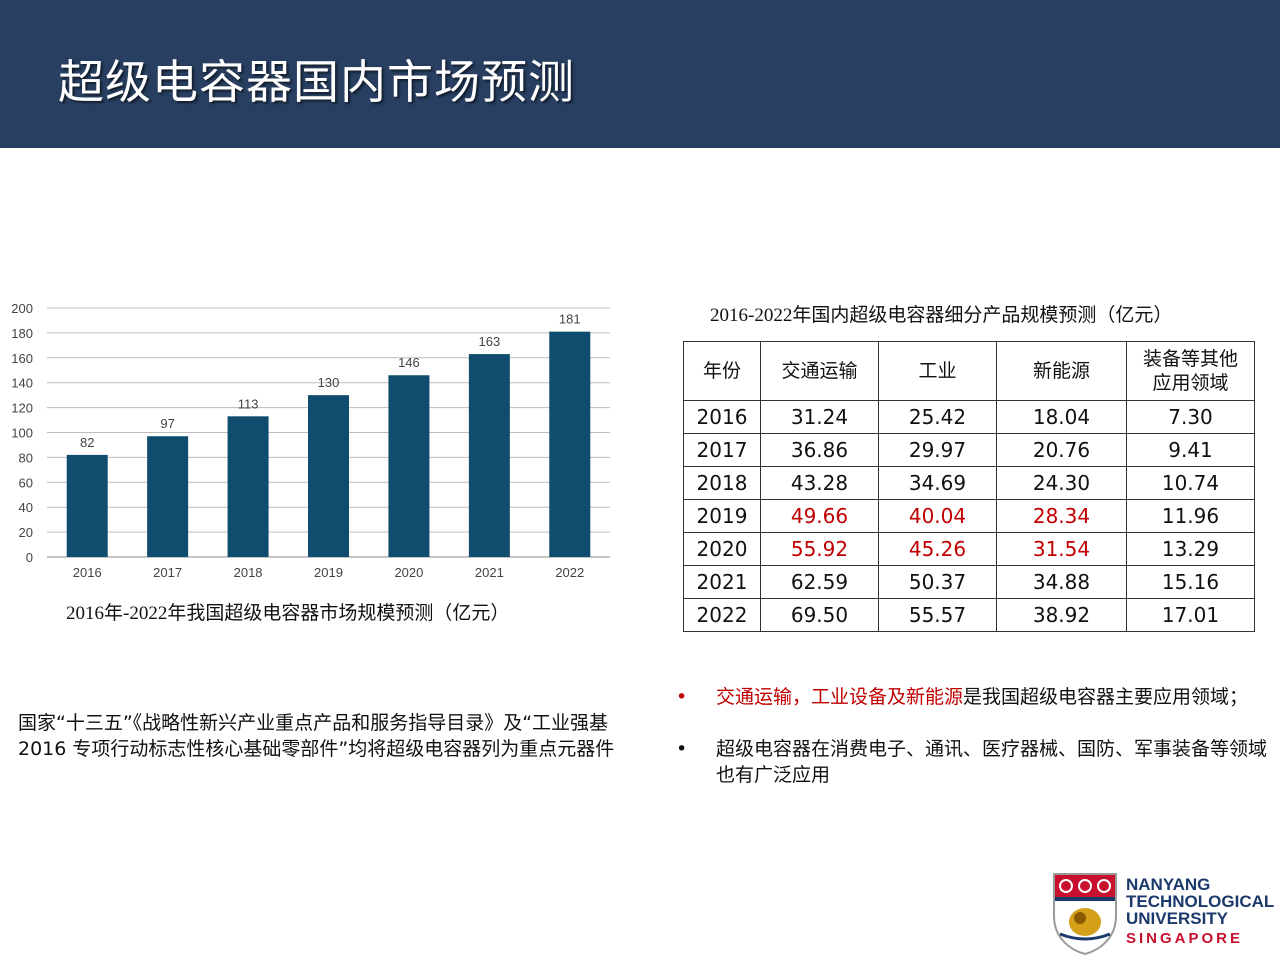 Image resolution: width=1280 pixels, height=960 pixels. What do you see at coordinates (1190, 615) in the screenshot?
I see `table-cell-value: 17.01` at bounding box center [1190, 615].